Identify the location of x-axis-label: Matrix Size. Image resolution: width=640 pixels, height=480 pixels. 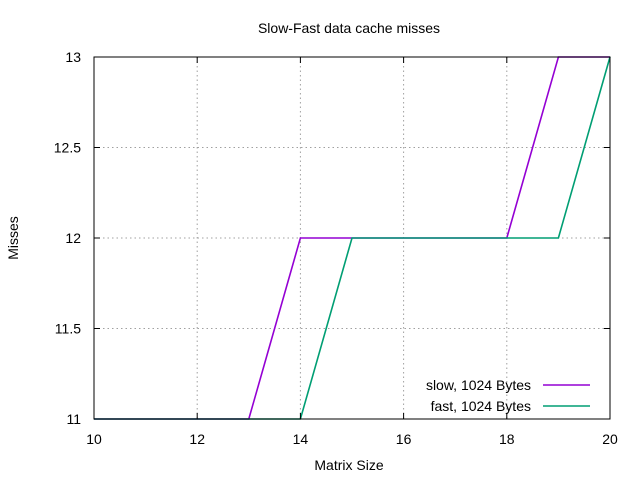
(348, 465).